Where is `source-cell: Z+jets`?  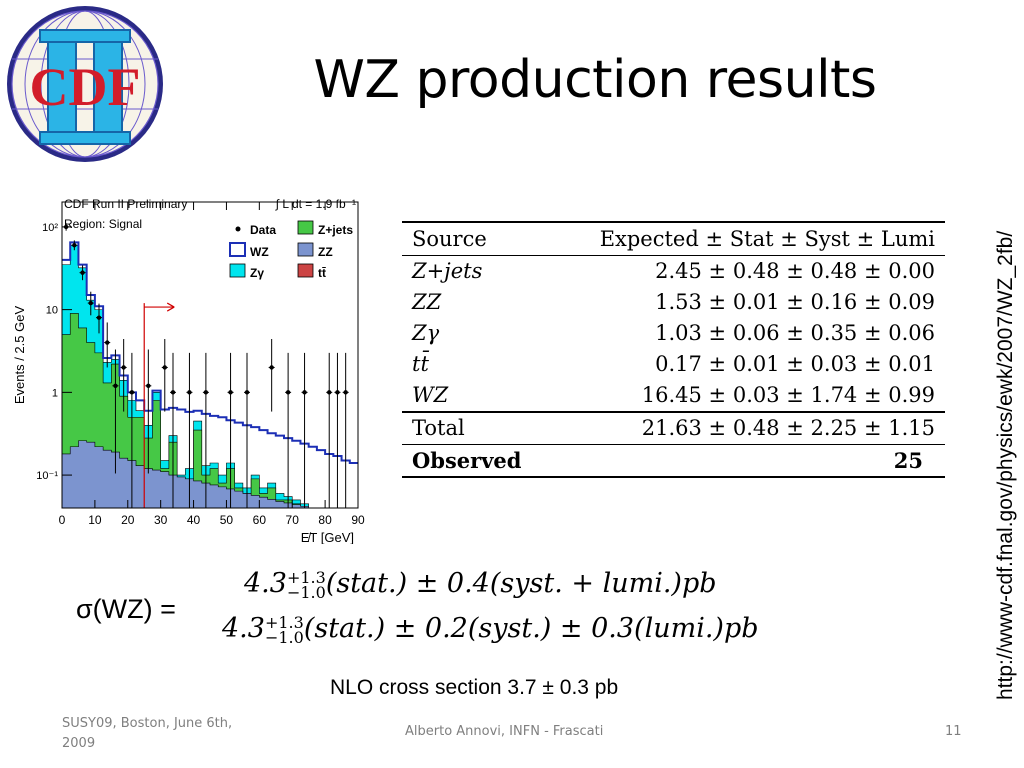
source-cell: Z+jets is located at coordinates (447, 271).